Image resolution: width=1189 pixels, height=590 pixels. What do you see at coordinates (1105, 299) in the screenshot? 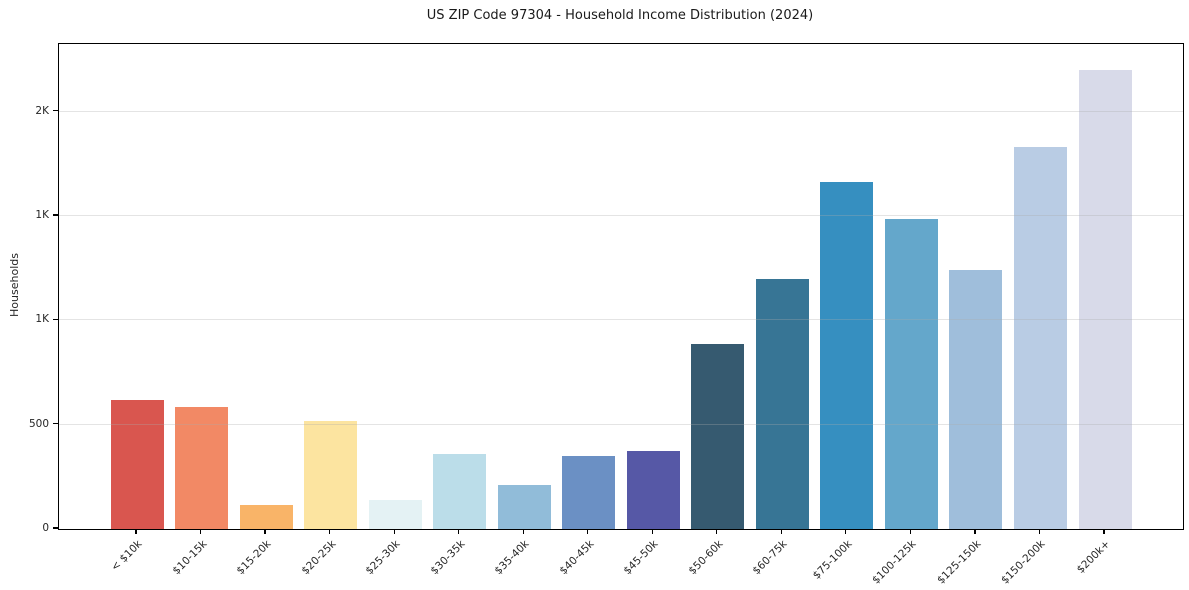
I see `bar-$200k+` at bounding box center [1105, 299].